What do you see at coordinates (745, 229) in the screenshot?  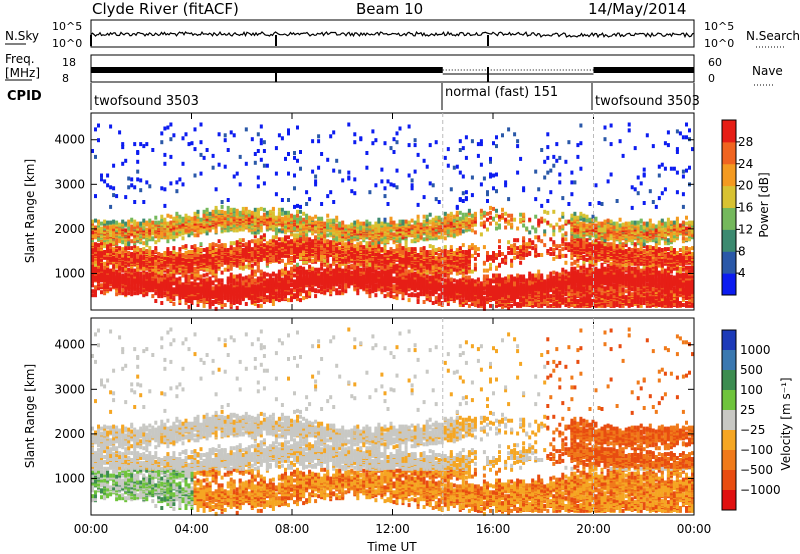 I see `power-colorbar-tick: 12` at bounding box center [745, 229].